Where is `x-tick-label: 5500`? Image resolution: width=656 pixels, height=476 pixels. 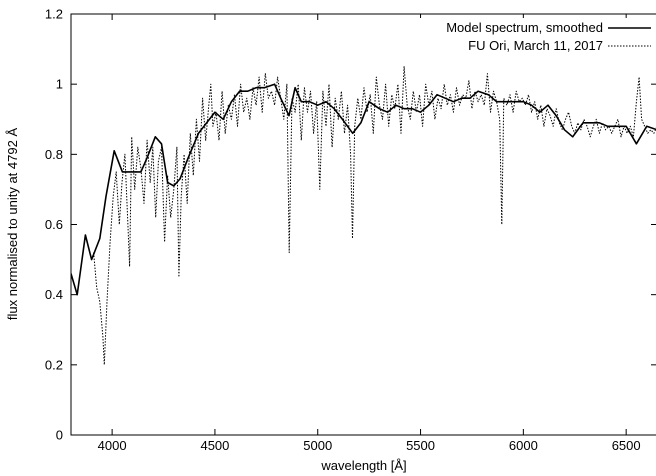 x-tick-label: 5500 is located at coordinates (420, 445).